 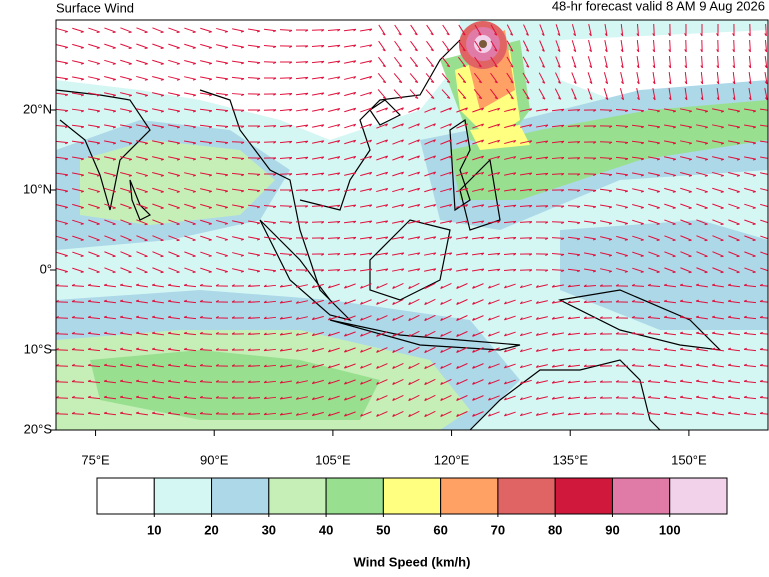 What do you see at coordinates (440, 529) in the screenshot?
I see `colorbar-label: 60` at bounding box center [440, 529].